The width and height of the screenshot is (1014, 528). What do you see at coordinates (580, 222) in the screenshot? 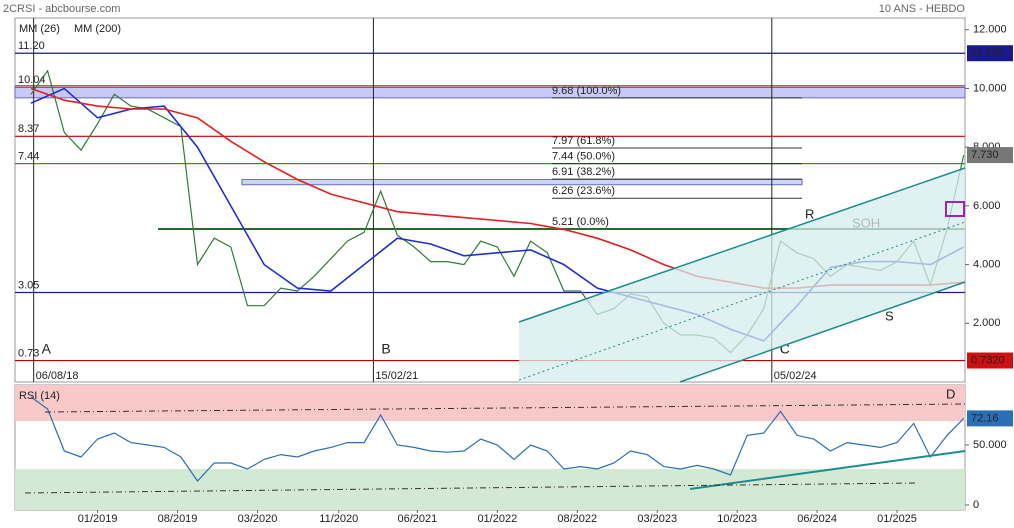
I see `fib-label: 5.21 (0.0%)` at bounding box center [580, 222].